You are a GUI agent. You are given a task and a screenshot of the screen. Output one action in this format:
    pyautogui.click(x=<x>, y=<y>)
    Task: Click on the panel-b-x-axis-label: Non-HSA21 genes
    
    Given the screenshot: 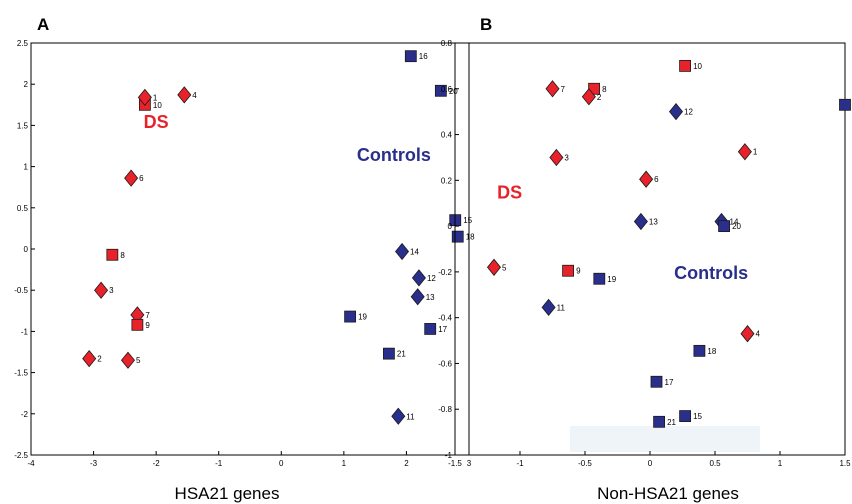 What is the action you would take?
    pyautogui.click(x=668, y=493)
    